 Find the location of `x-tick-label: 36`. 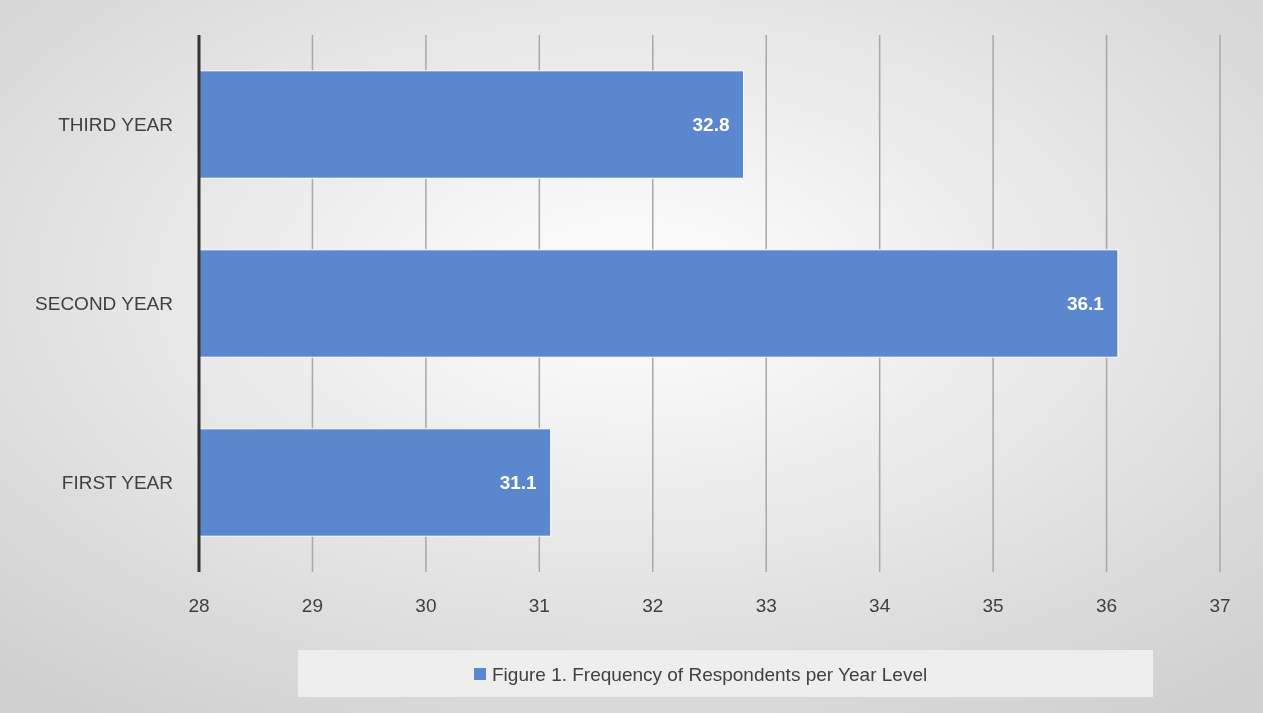

x-tick-label: 36 is located at coordinates (1106, 605).